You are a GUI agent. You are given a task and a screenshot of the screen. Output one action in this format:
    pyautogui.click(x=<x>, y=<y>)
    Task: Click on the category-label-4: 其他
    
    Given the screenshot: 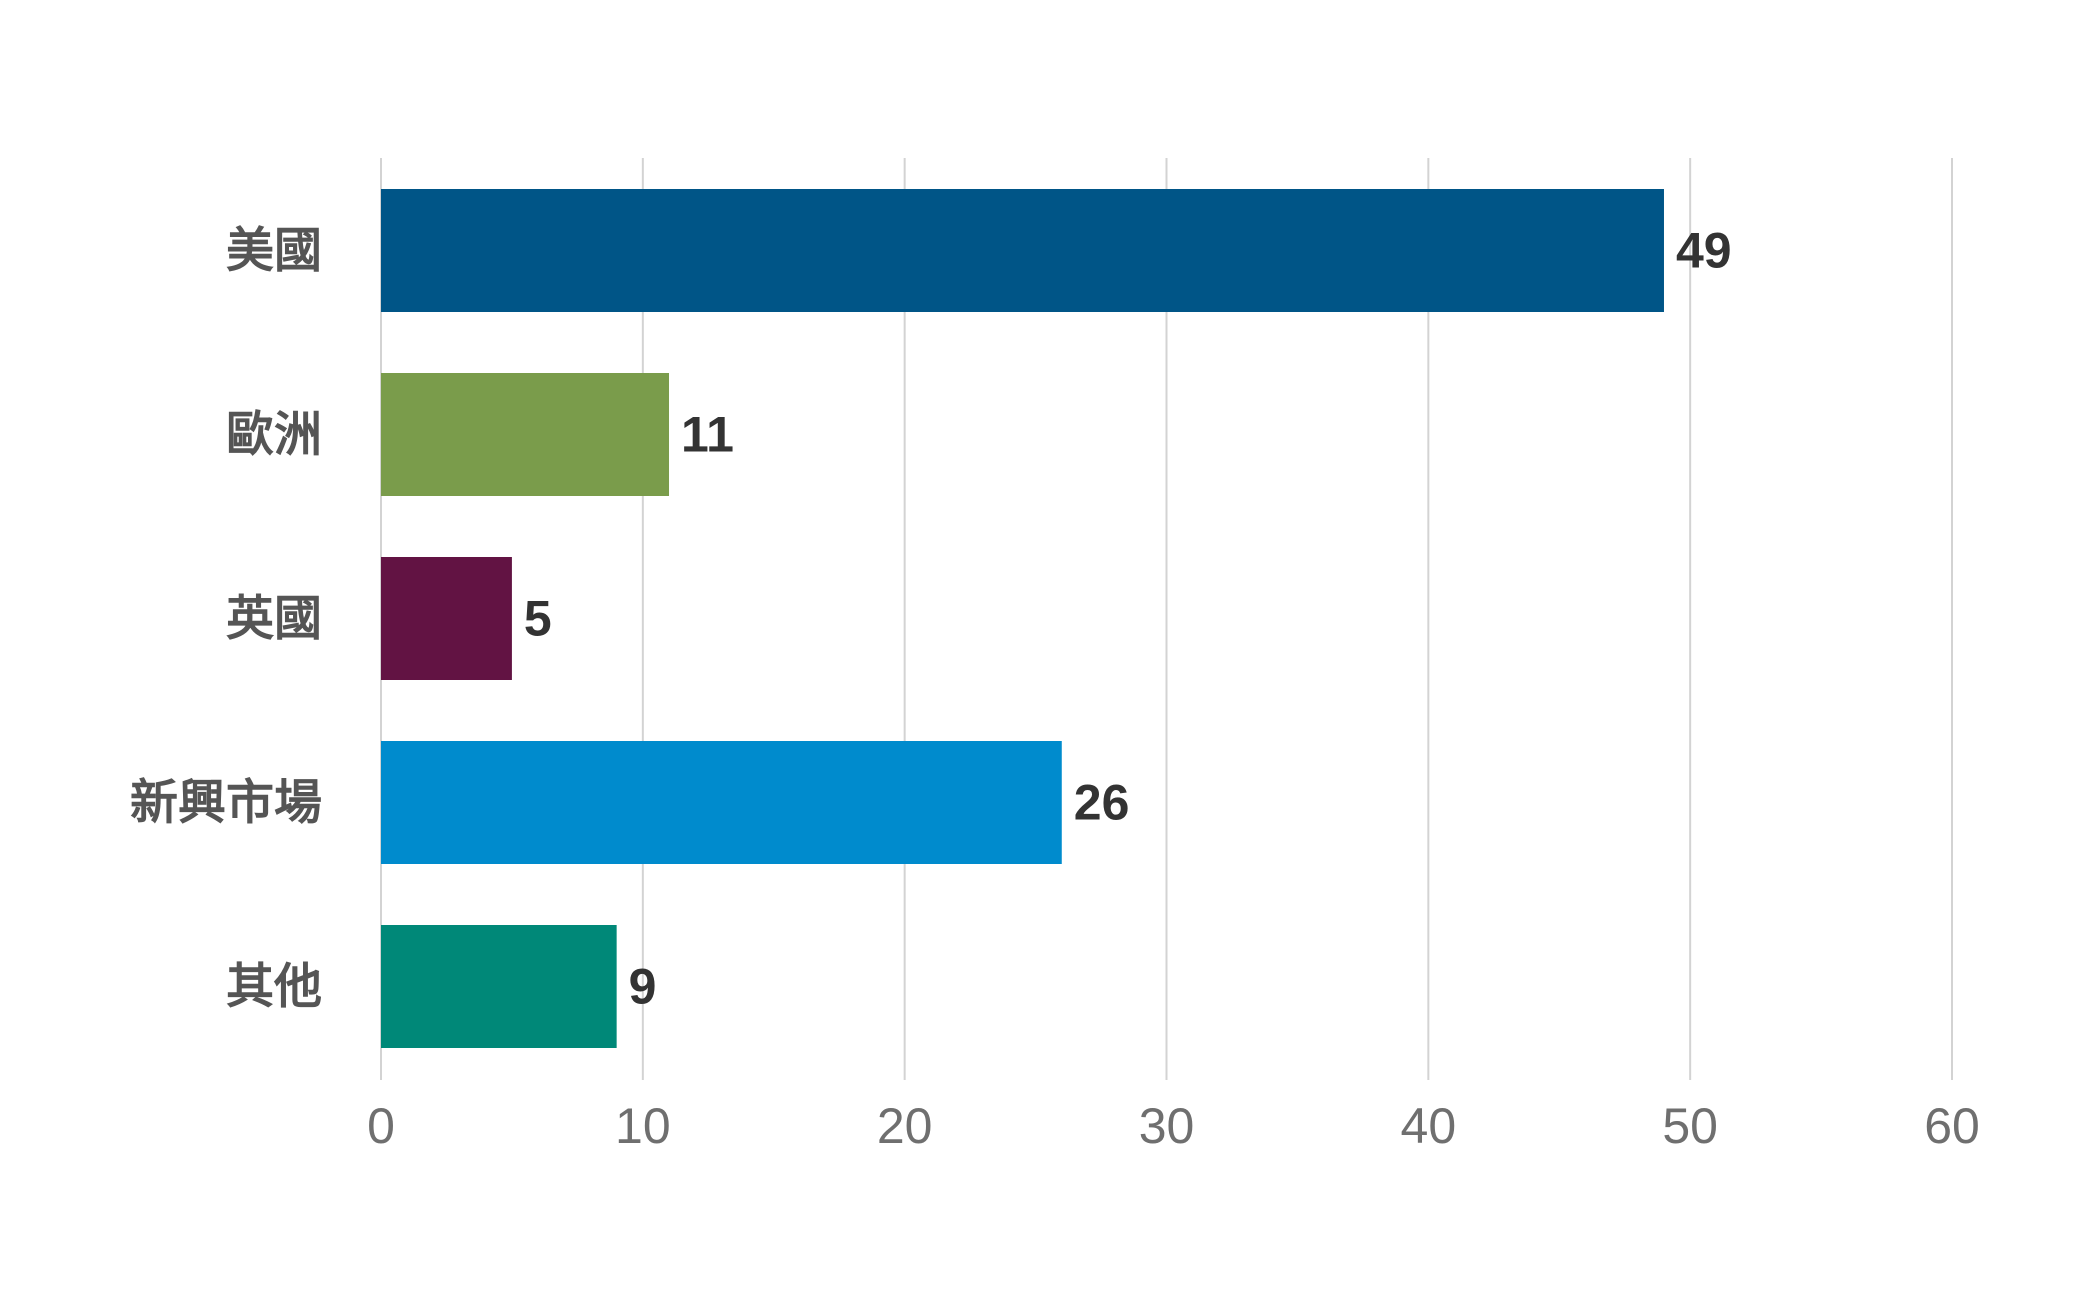 What is the action you would take?
    pyautogui.click(x=274, y=987)
    